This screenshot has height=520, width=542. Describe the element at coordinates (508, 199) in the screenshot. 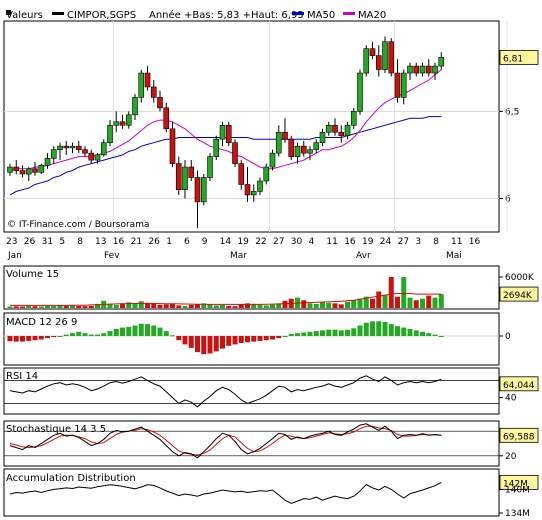

I see `price-tick-label: 6` at that location.